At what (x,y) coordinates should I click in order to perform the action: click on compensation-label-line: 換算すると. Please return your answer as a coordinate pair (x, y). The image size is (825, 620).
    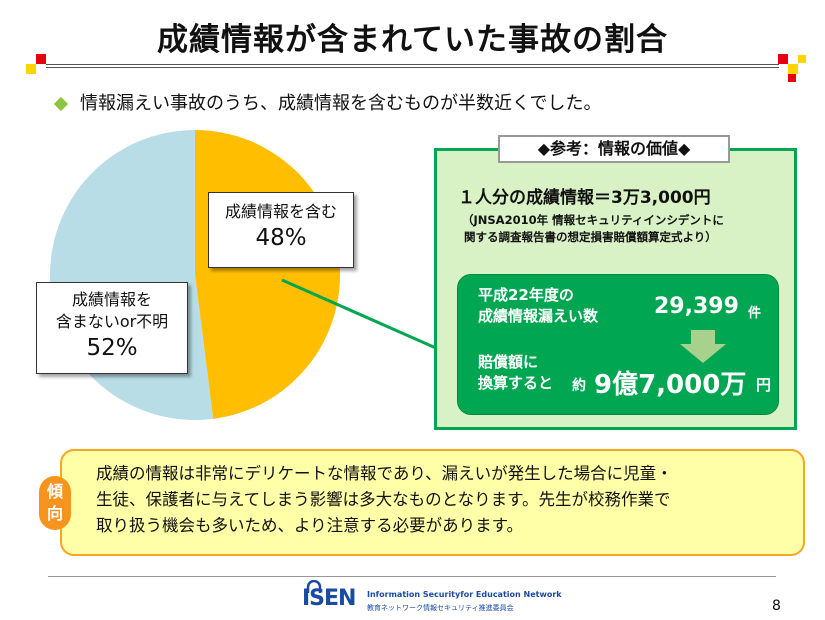
    Looking at the image, I should click on (516, 383).